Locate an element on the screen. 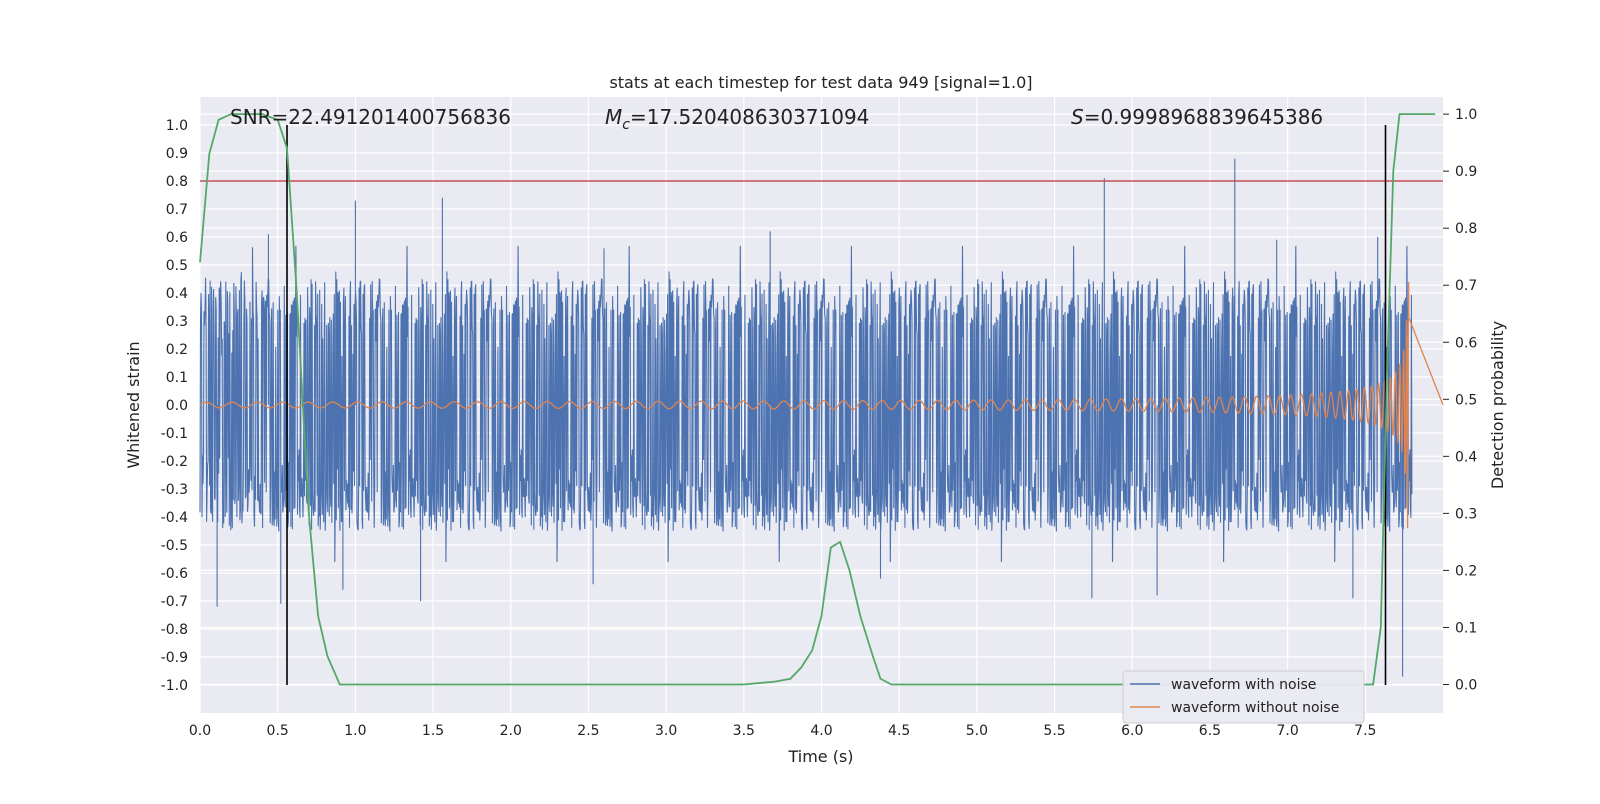 The width and height of the screenshot is (1600, 804). y-tick-label: -0.1 is located at coordinates (174, 434).